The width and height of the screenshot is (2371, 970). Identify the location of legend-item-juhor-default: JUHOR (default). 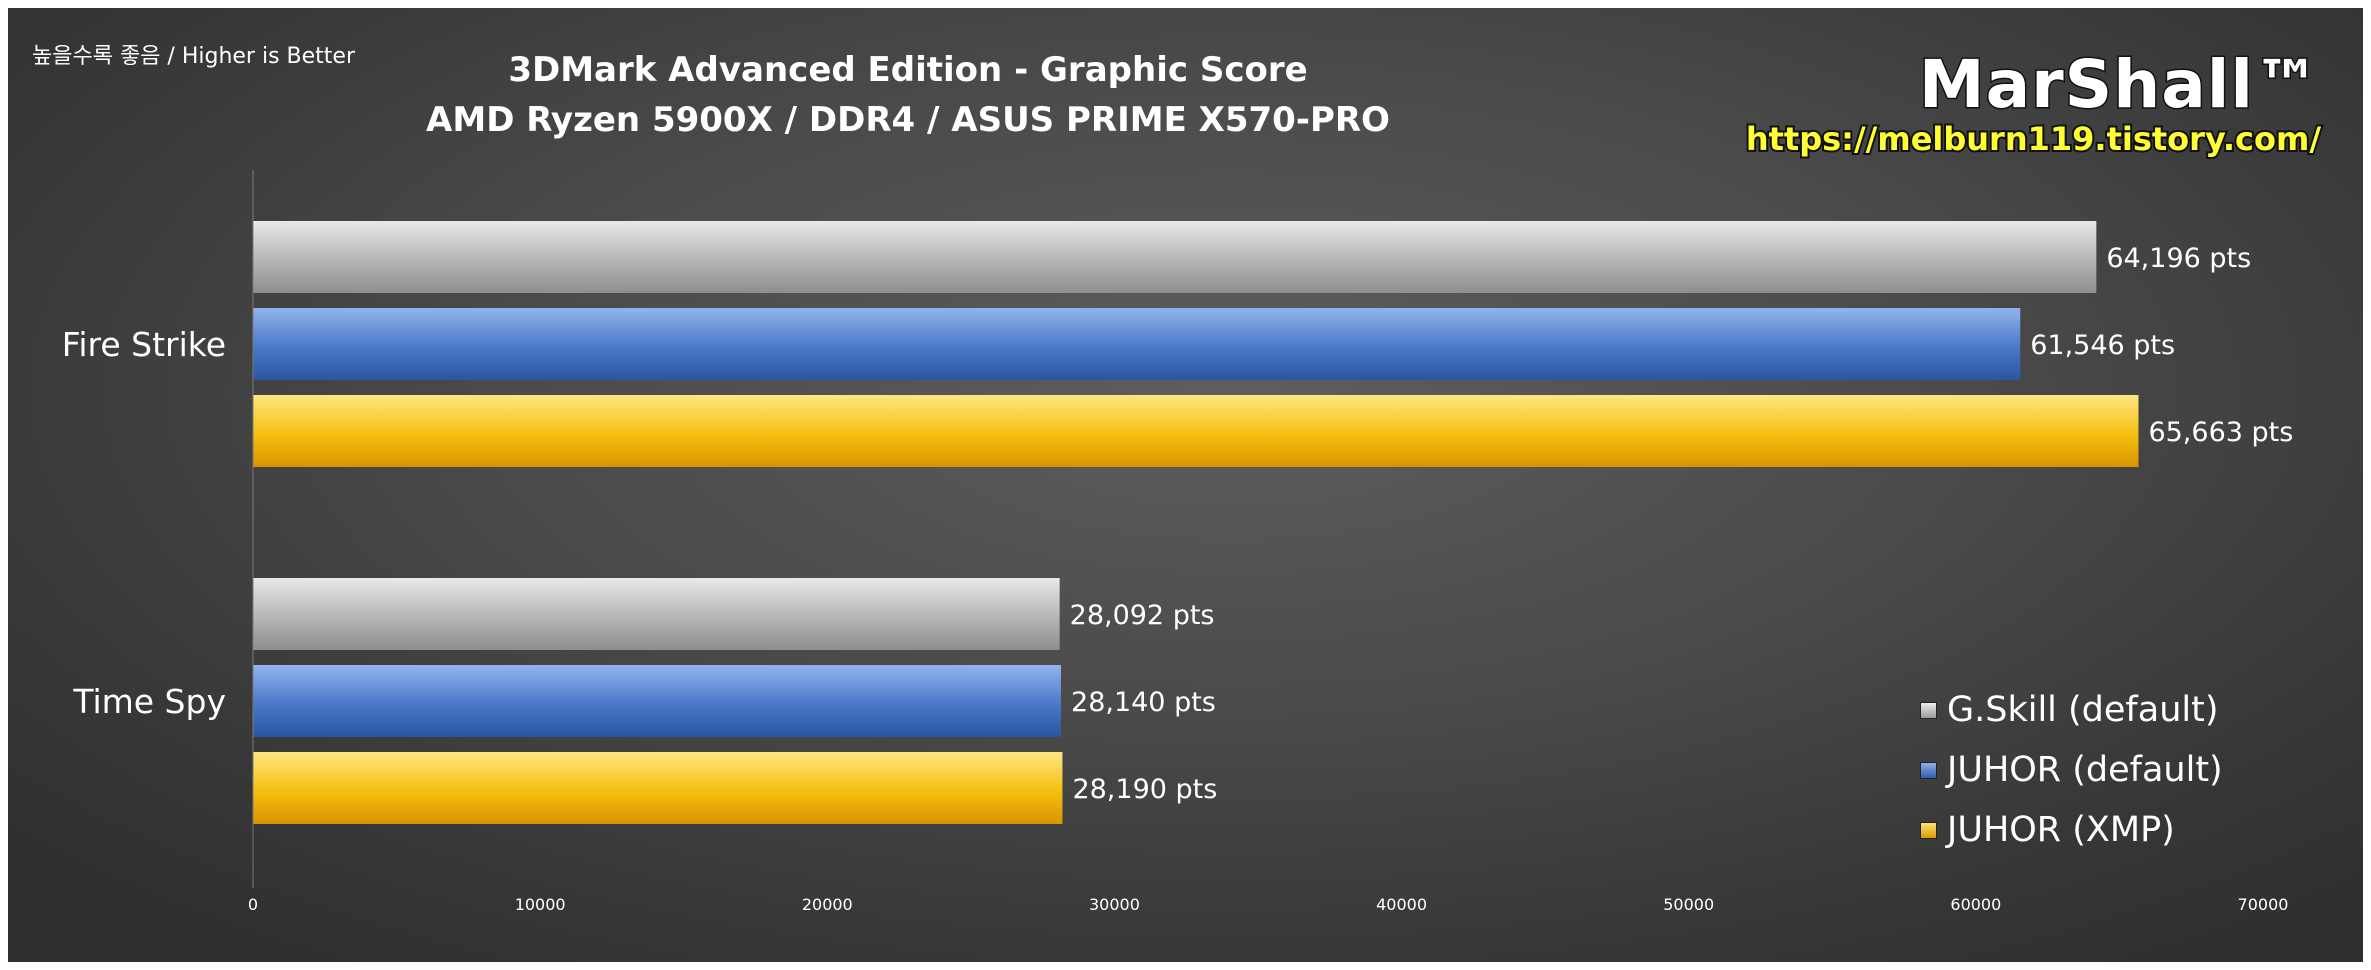
(2071, 770).